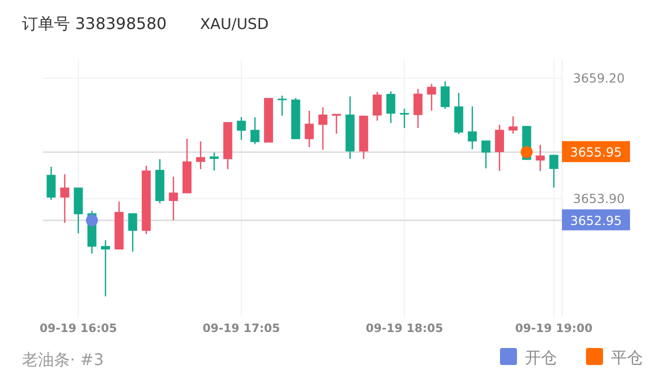 Image resolution: width=669 pixels, height=380 pixels. What do you see at coordinates (405, 328) in the screenshot?
I see `x-tick-label: 09-19 18:05` at bounding box center [405, 328].